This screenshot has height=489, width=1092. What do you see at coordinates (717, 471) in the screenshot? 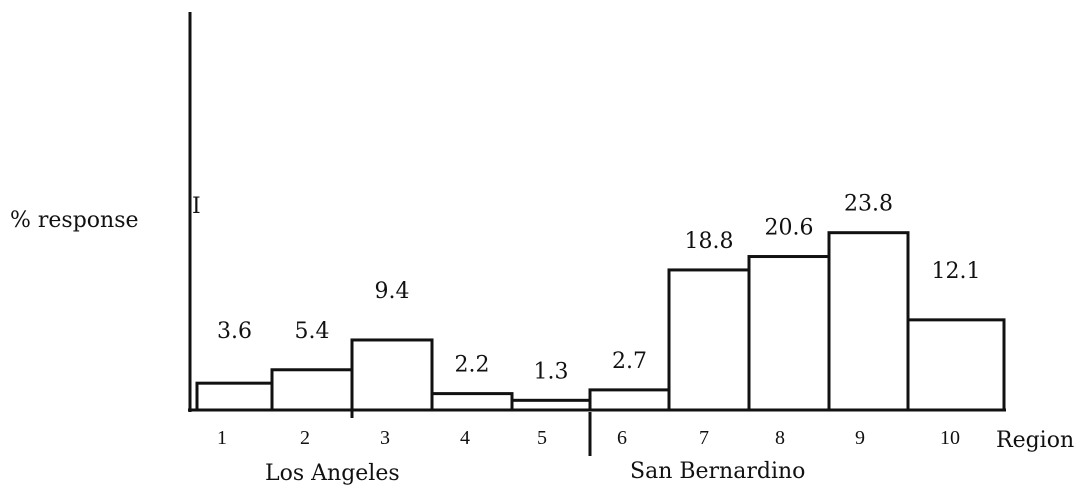
I see `group-label-san-bernardino: San Bernardino` at bounding box center [717, 471].